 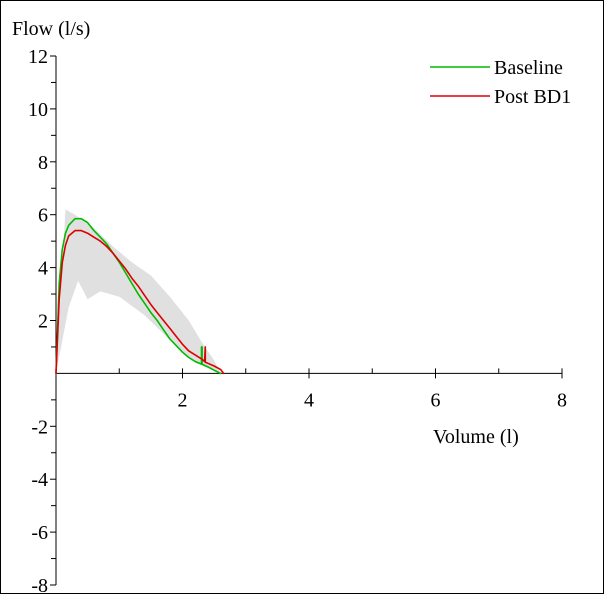 I want to click on y-tick-label: 2, so click(x=43, y=322).